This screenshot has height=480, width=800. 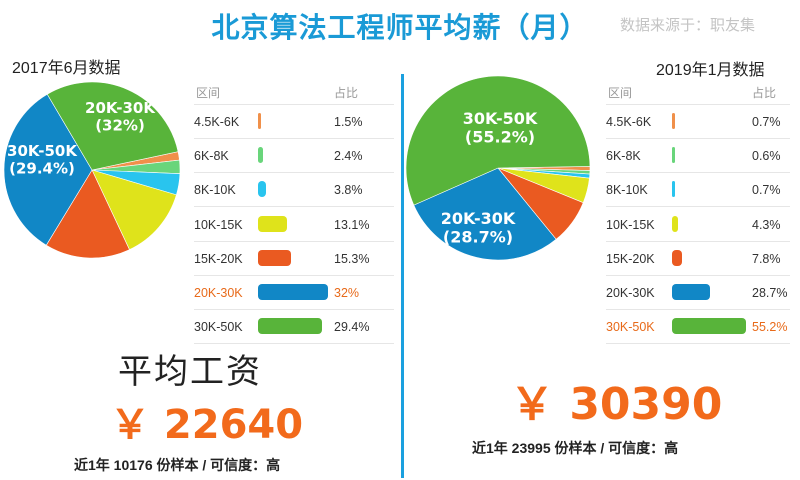 I want to click on table-row: 6K-8K 0.6%, so click(x=698, y=156).